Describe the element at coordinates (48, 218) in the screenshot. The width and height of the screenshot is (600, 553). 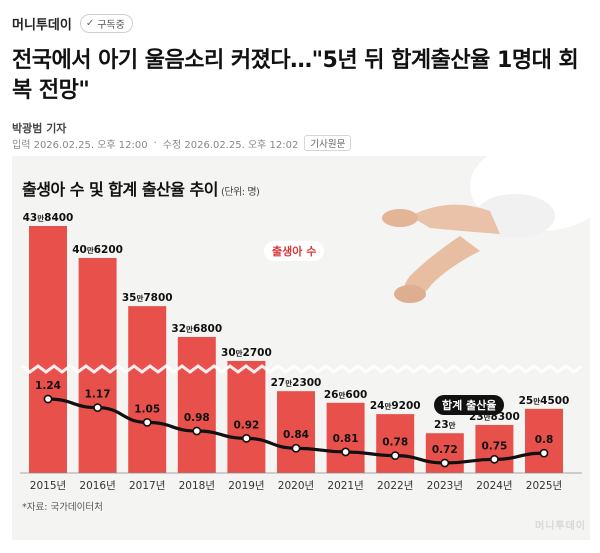
I see `births-value-label: 43만8400` at that location.